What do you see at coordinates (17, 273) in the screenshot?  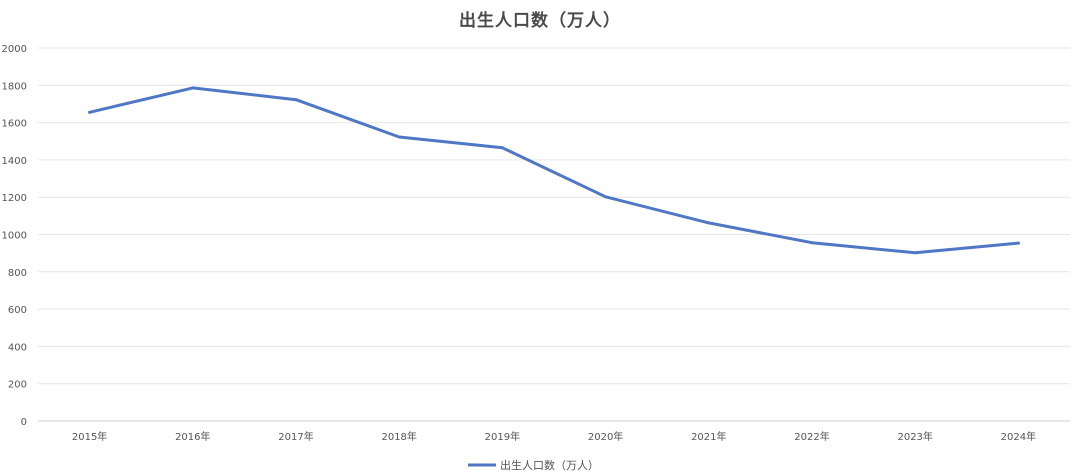 I see `y-tick-label: 800` at bounding box center [17, 273].